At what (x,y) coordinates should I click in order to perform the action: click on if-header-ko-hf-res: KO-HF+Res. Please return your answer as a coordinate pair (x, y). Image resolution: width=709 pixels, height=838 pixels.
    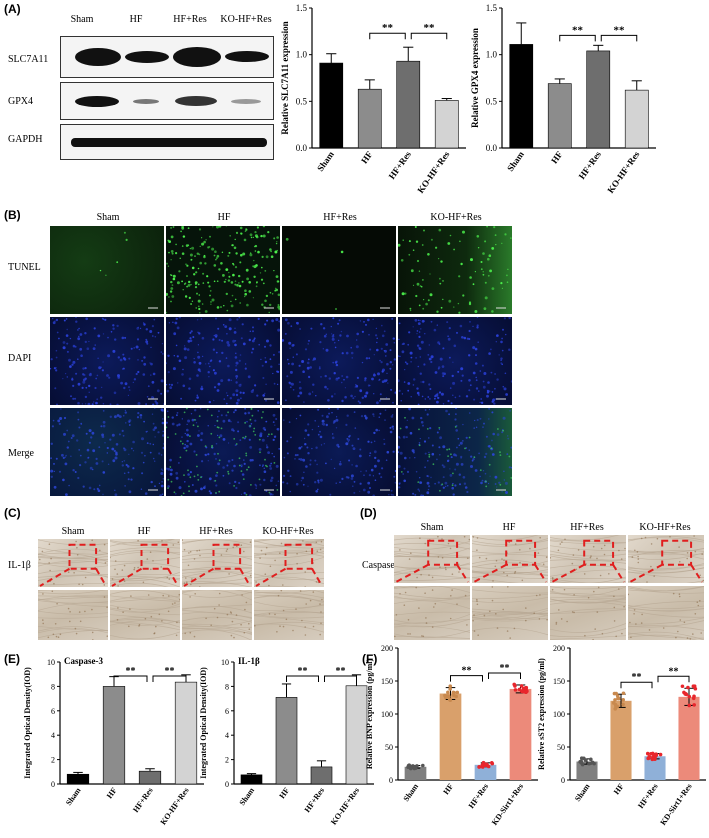
    Looking at the image, I should click on (456, 217).